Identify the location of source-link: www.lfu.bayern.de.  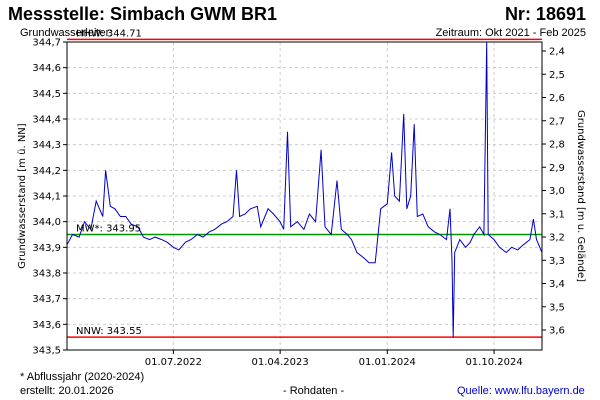
(539, 391).